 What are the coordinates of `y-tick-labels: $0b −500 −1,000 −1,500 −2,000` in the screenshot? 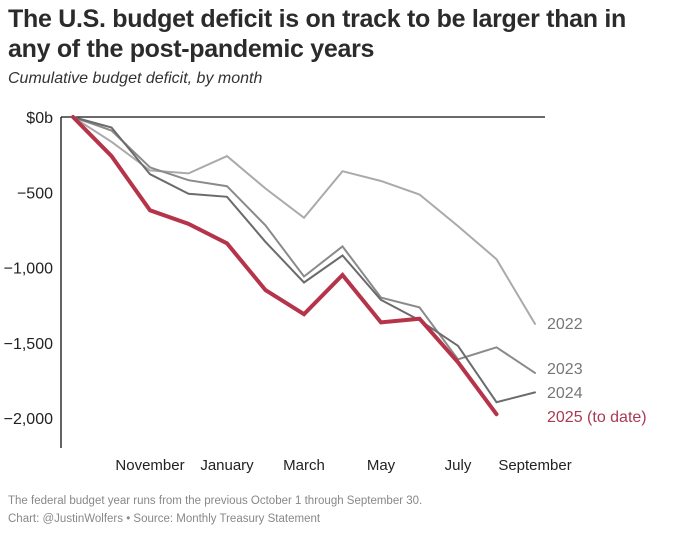 It's located at (28, 269).